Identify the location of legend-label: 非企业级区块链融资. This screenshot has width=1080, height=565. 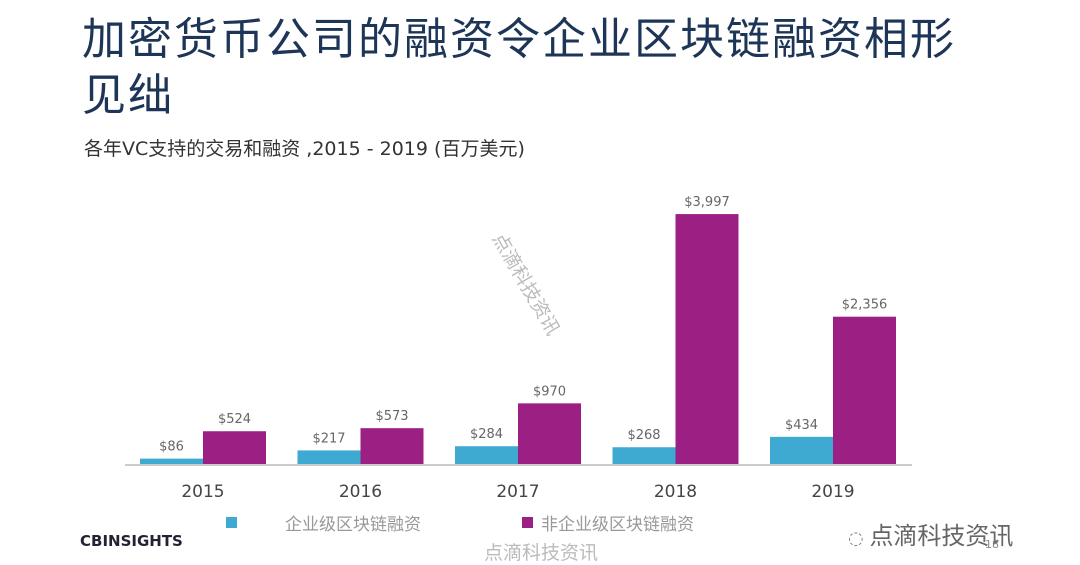
(617, 525).